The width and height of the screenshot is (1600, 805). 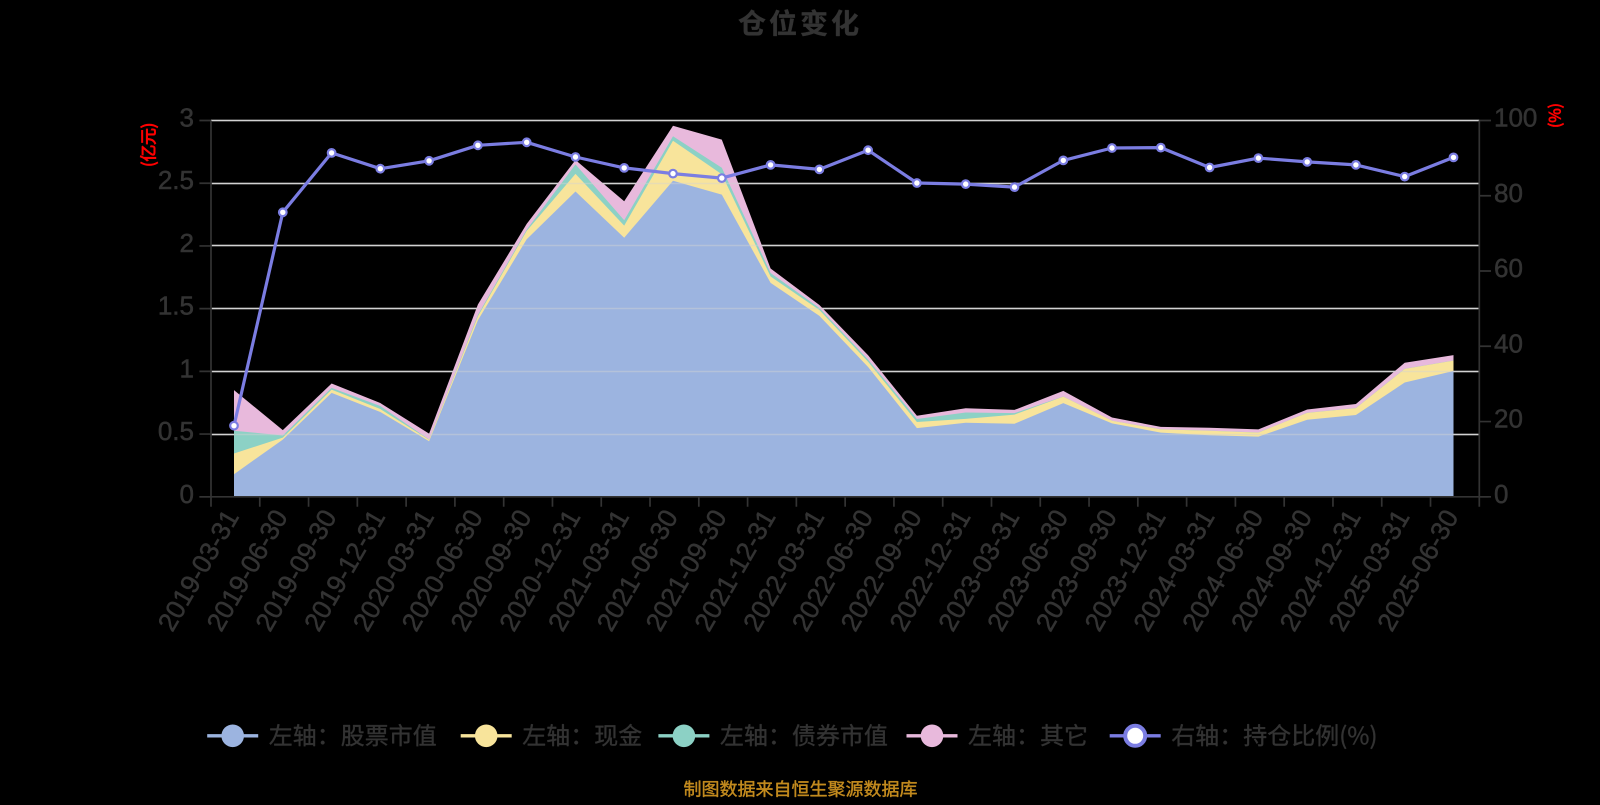 What do you see at coordinates (1508, 268) in the screenshot?
I see `svg-text: 60` at bounding box center [1508, 268].